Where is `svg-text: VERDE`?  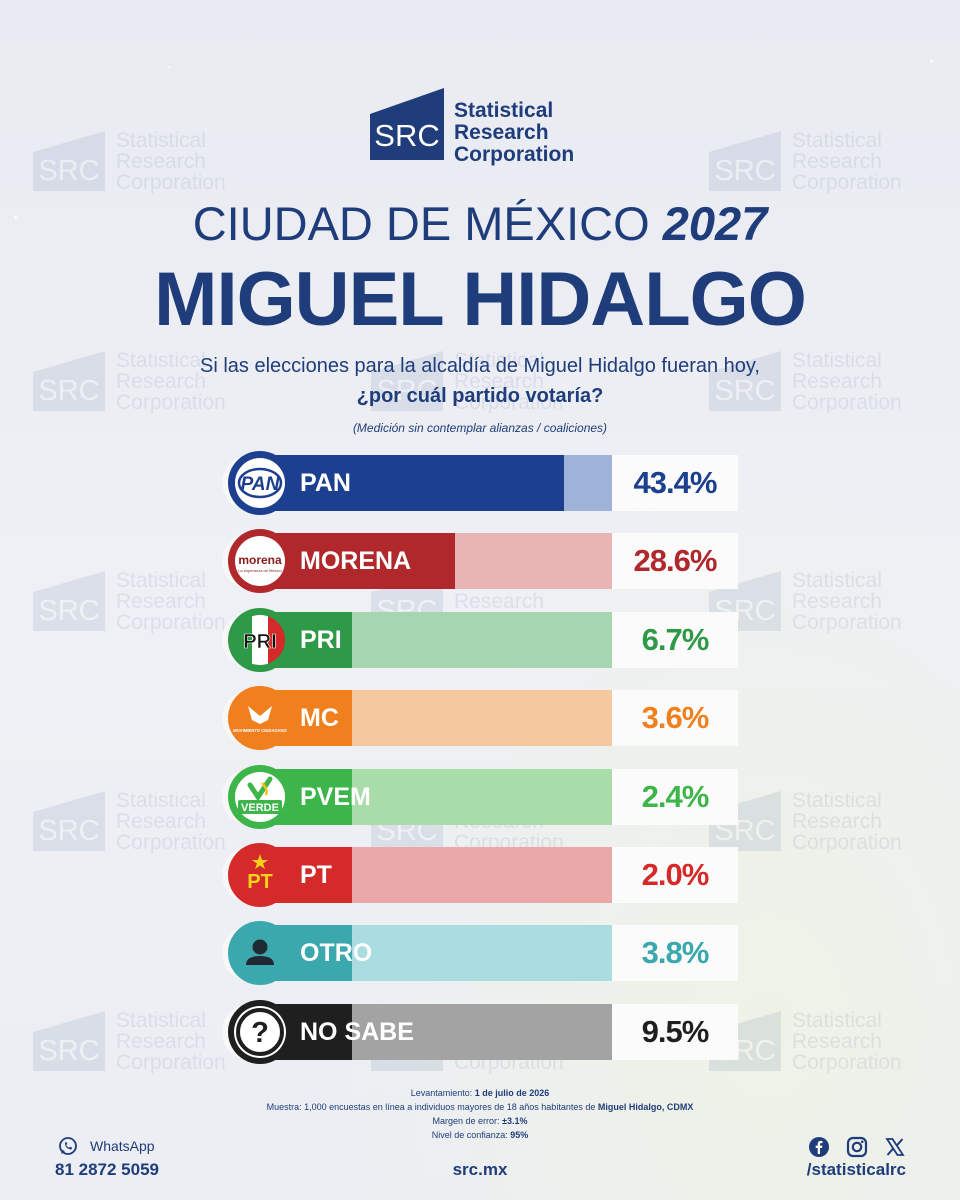
svg-text: VERDE is located at coordinates (260, 808).